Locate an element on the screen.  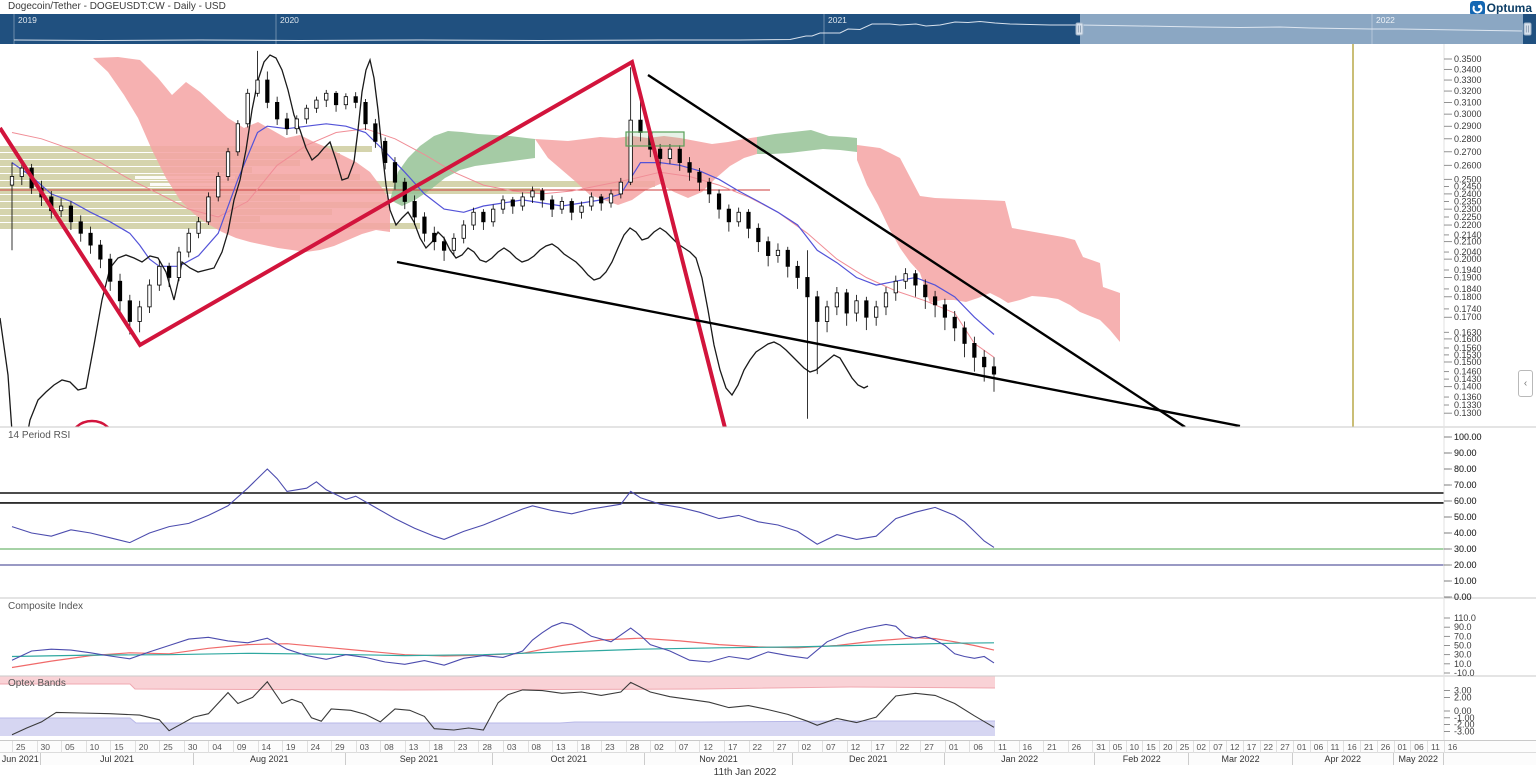
composite-axis: 110.090.070.050.030.010.0-10.0 is located at coordinates (1460, 645).